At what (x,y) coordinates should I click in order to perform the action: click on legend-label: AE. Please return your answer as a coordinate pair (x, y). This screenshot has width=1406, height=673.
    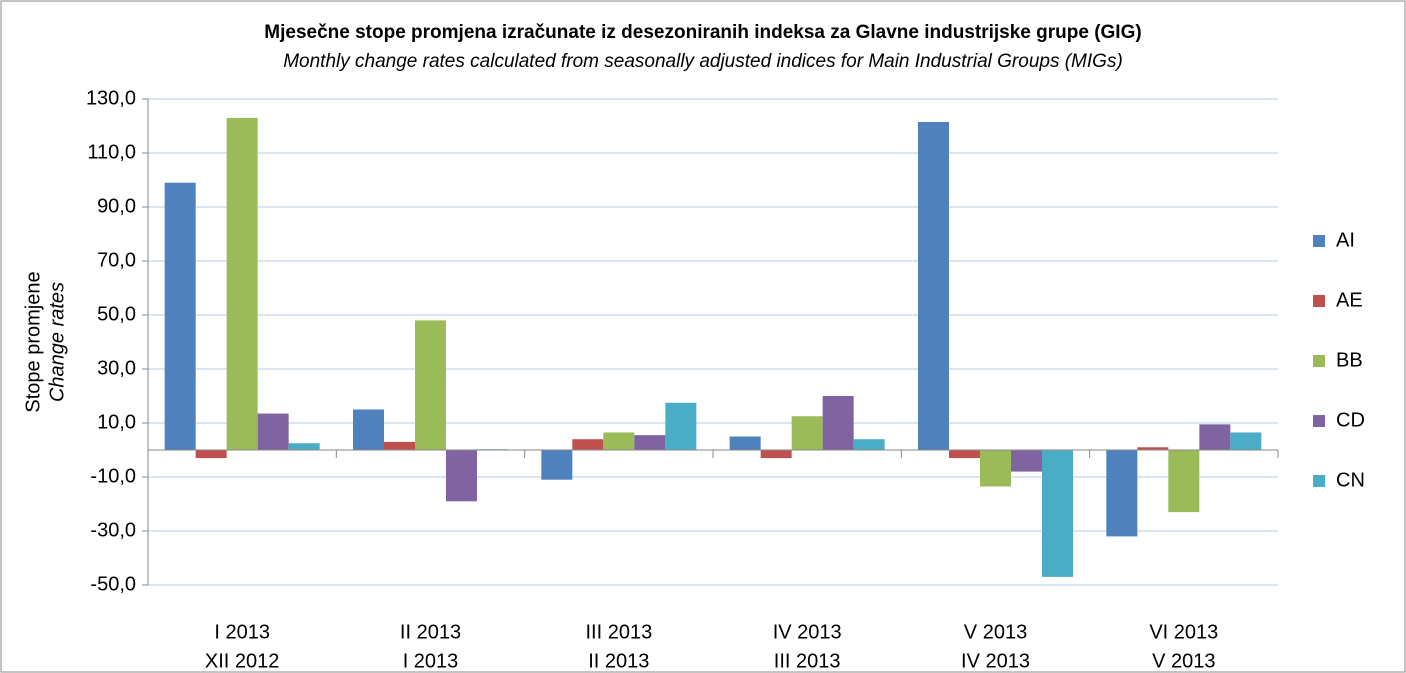
    Looking at the image, I should click on (1349, 300).